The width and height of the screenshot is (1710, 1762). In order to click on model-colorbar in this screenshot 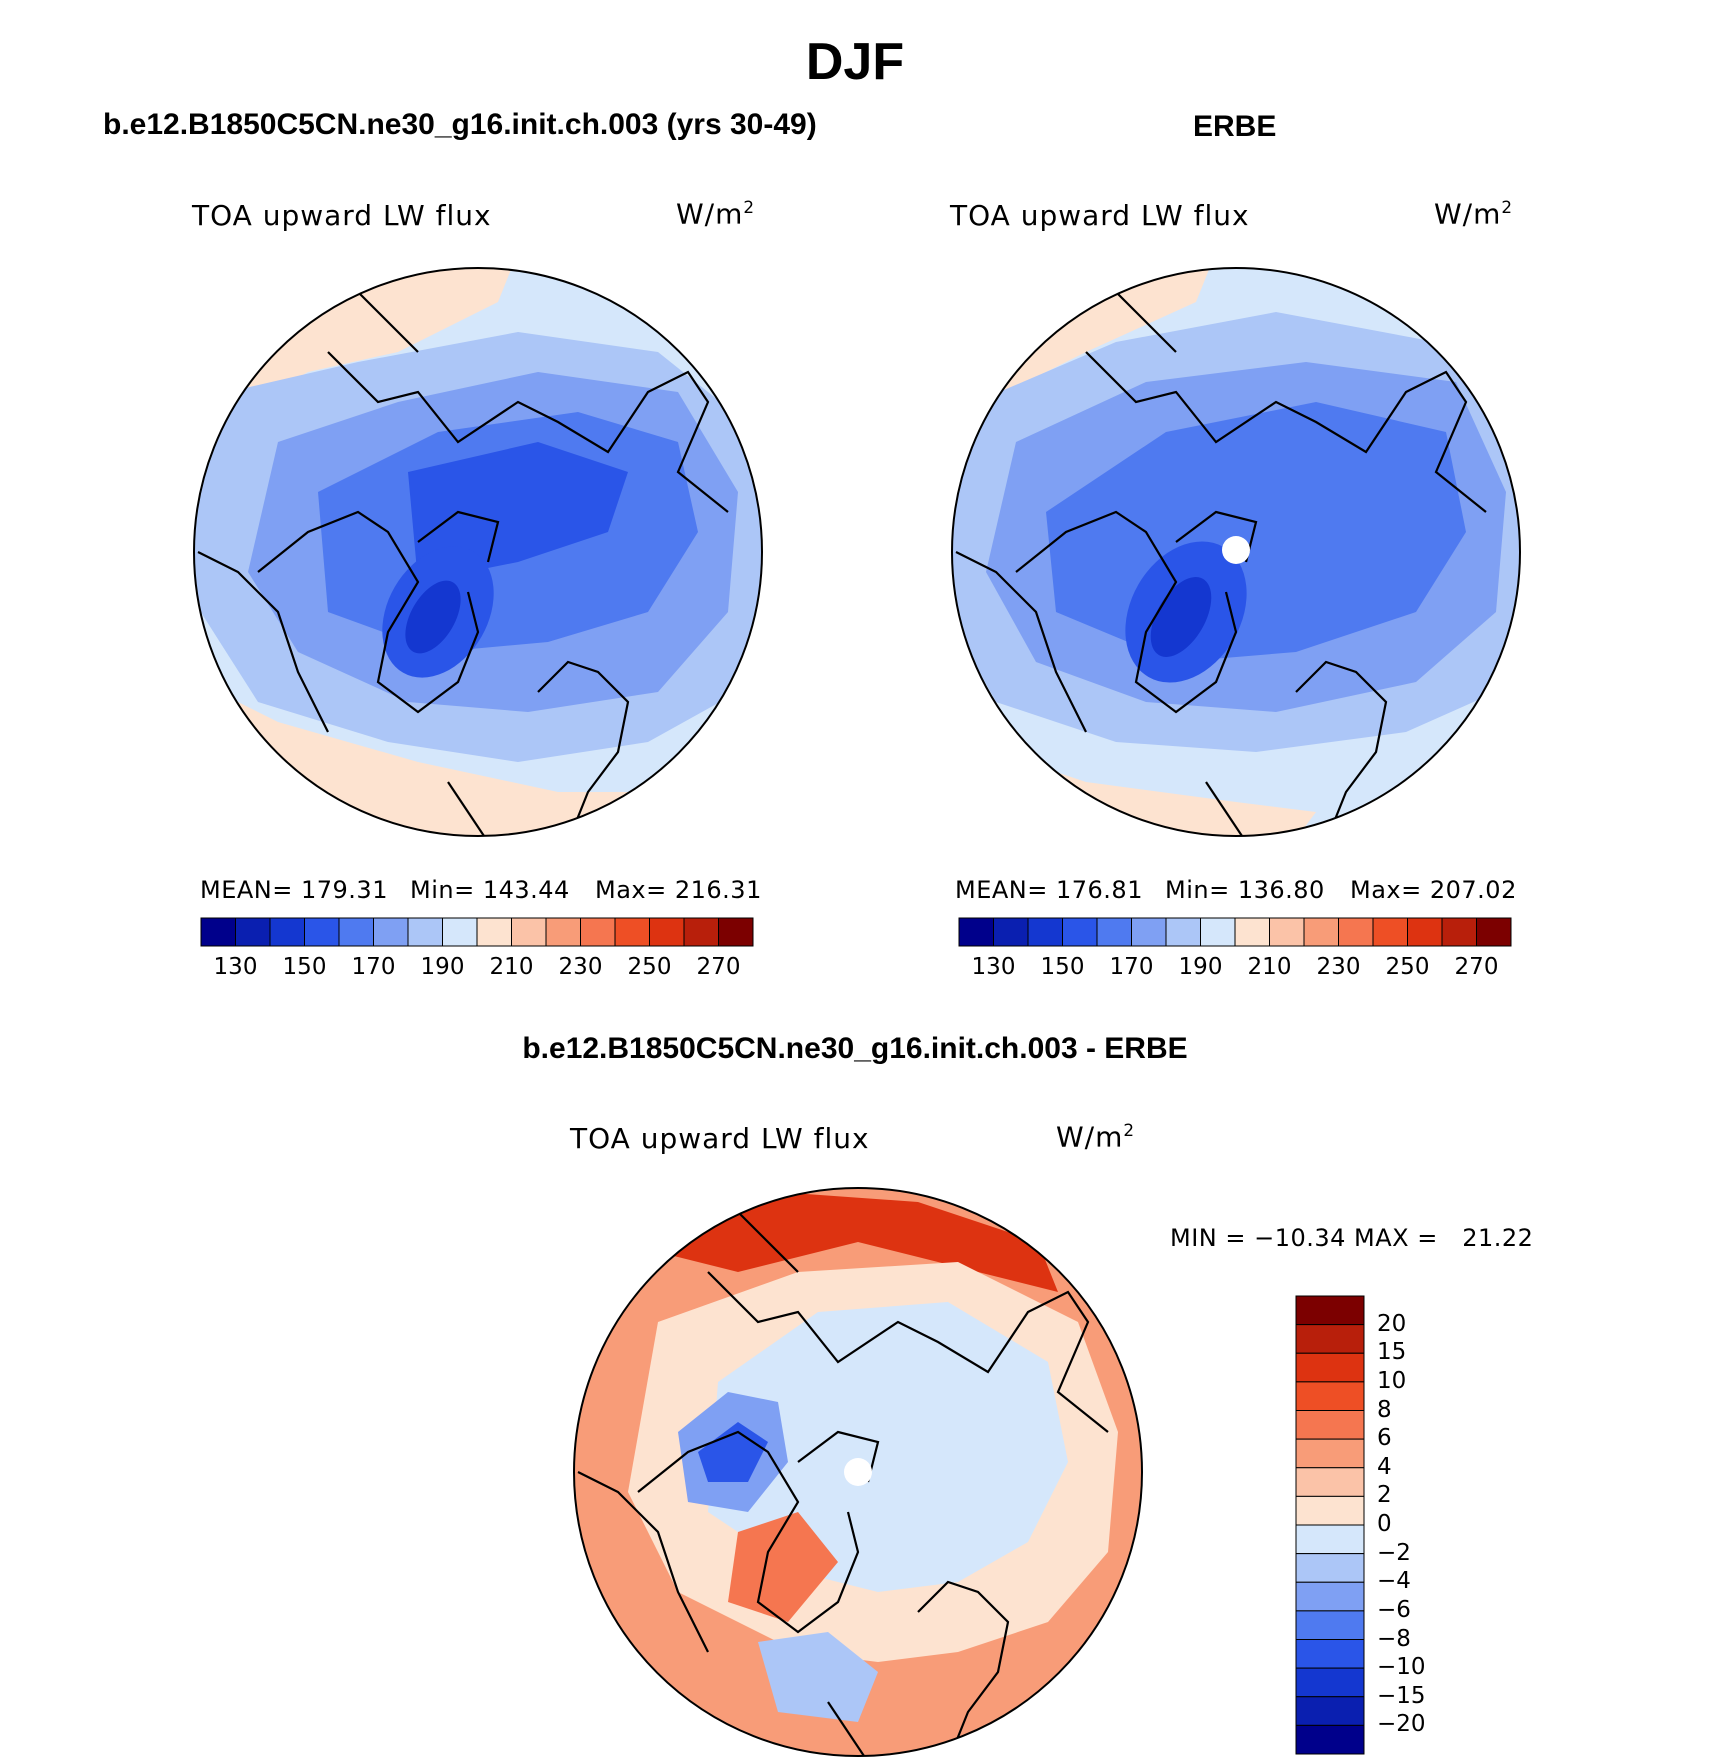, I will do `click(477, 932)`.